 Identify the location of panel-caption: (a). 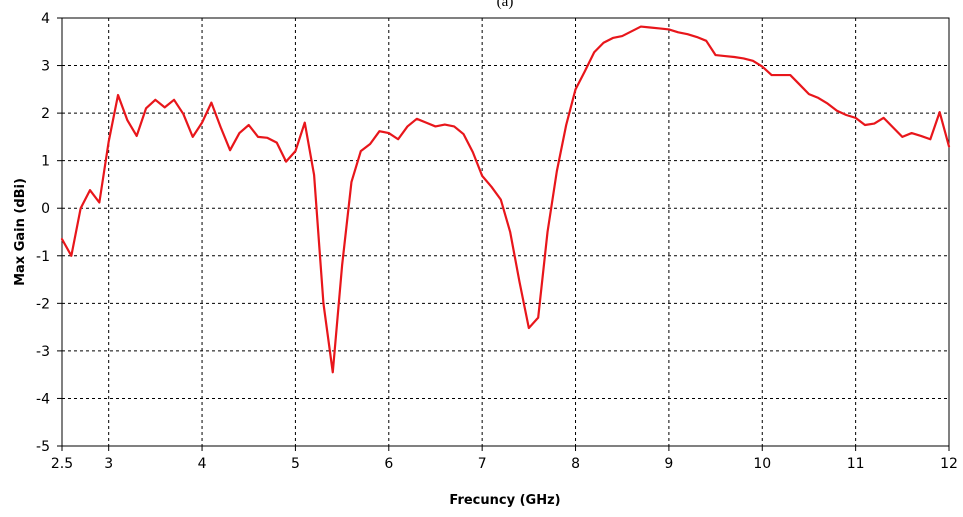
(505, 5).